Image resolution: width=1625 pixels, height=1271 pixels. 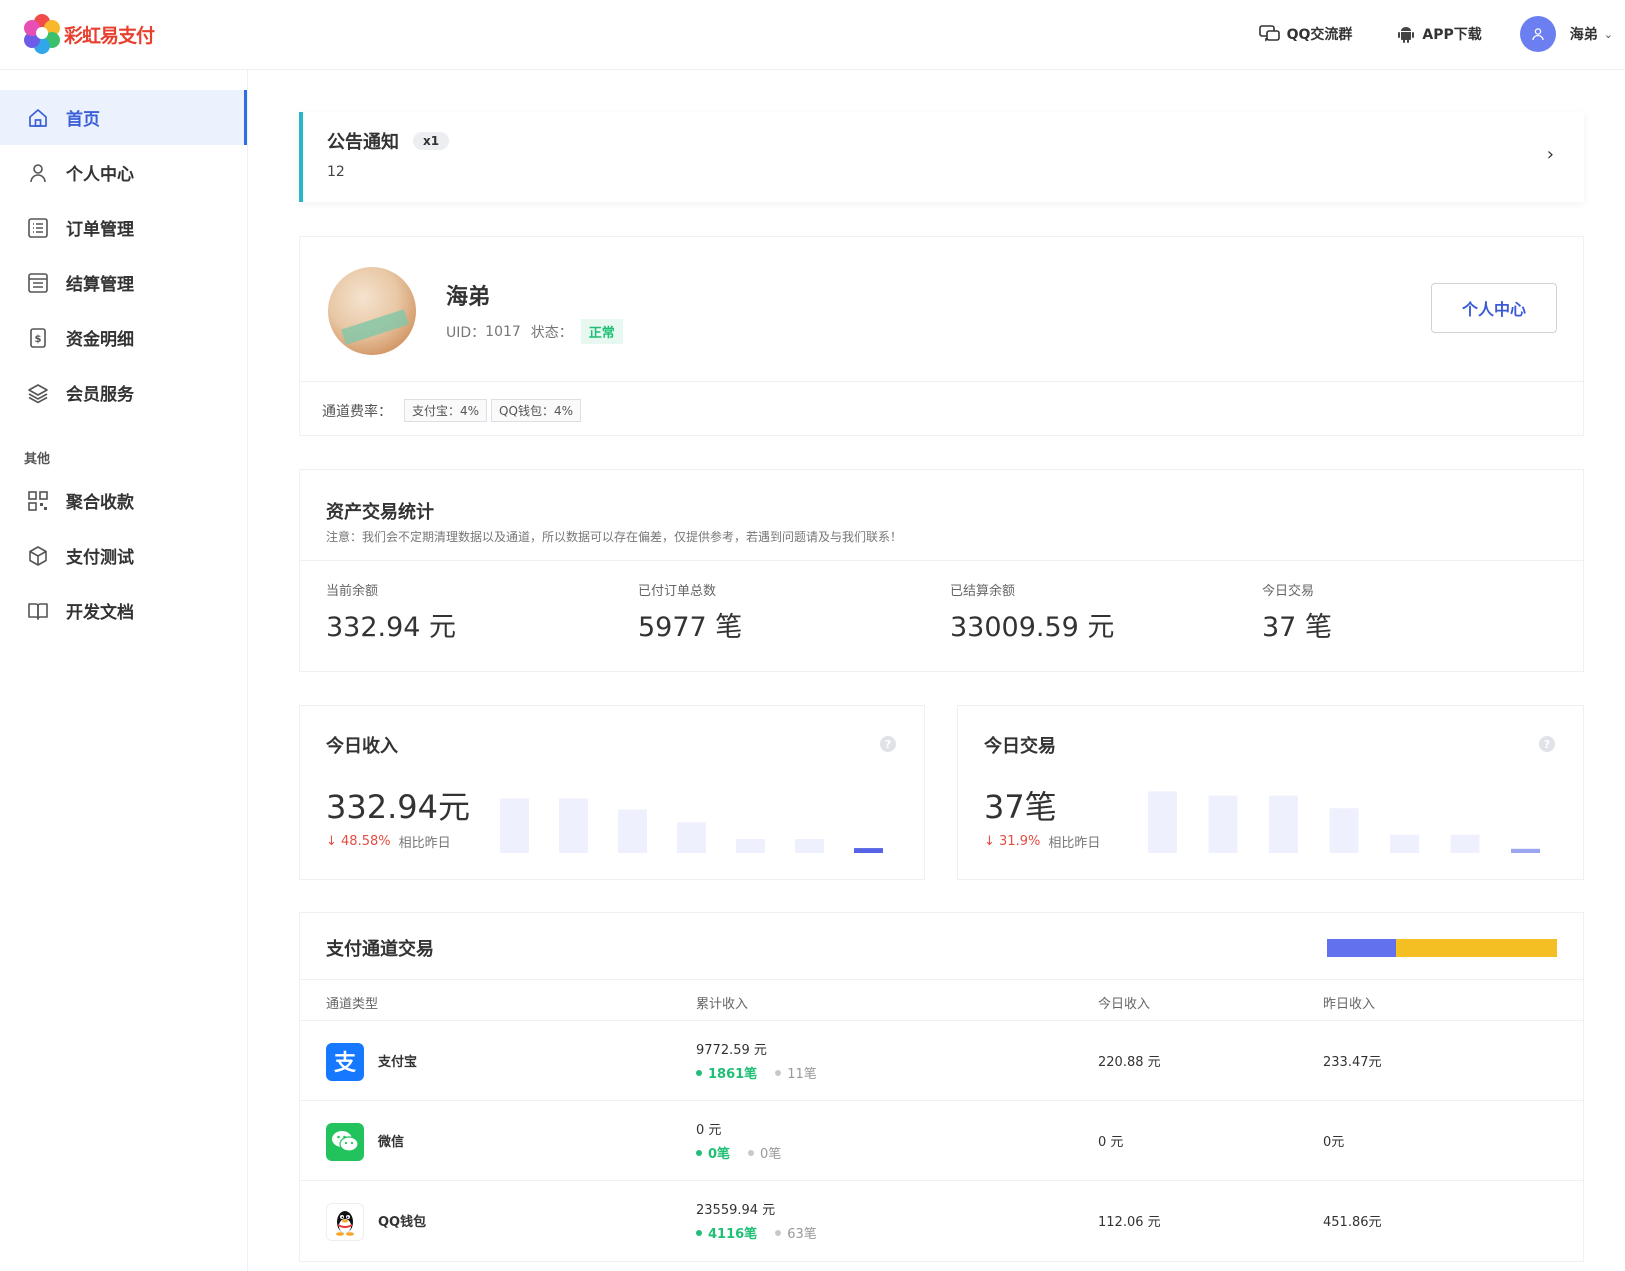 What do you see at coordinates (38, 118) in the screenshot?
I see `home-icon` at bounding box center [38, 118].